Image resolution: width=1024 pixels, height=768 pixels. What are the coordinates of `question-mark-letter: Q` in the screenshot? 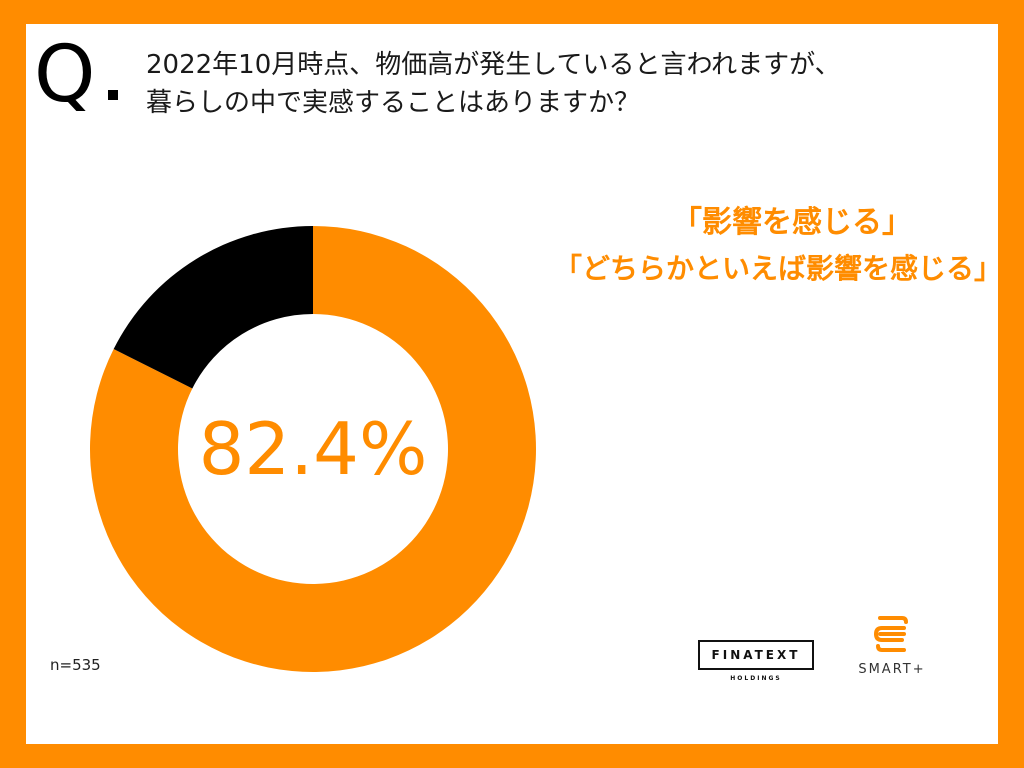 It's located at (65, 75).